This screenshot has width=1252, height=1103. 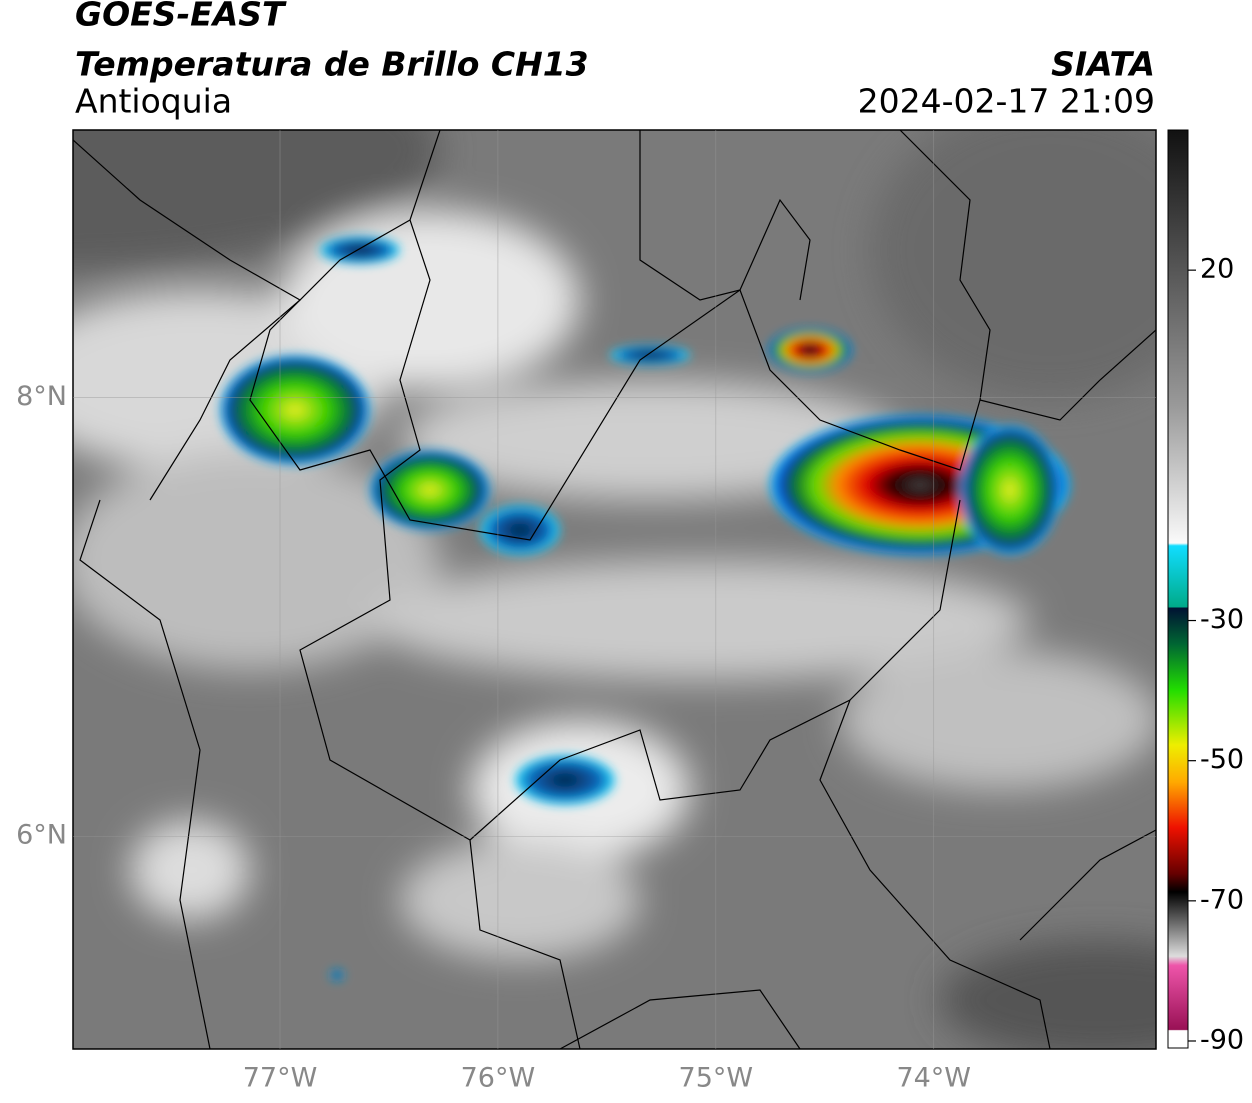 What do you see at coordinates (1178, 589) in the screenshot?
I see `colorbar` at bounding box center [1178, 589].